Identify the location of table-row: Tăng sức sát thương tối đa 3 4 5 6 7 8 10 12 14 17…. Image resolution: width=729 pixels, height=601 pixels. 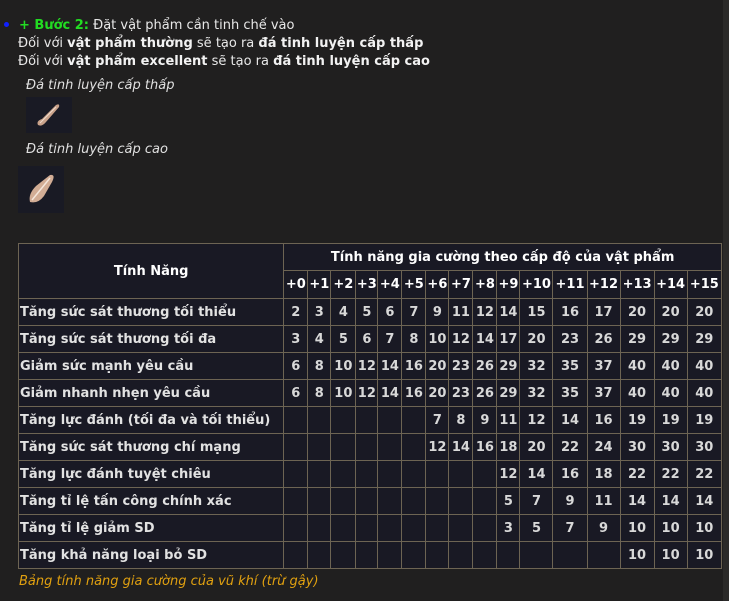
(370, 339).